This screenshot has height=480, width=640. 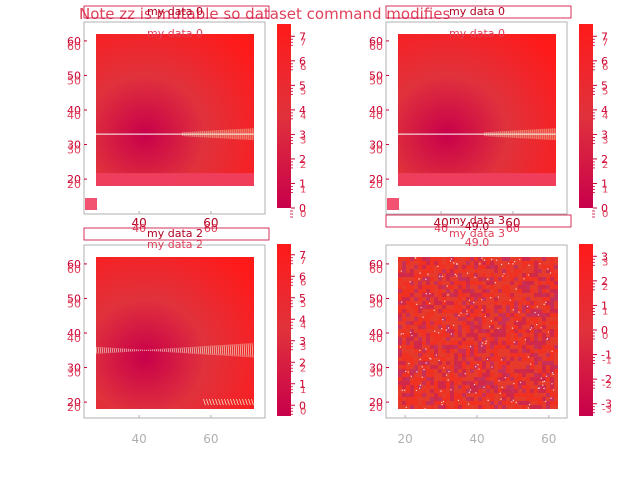 What do you see at coordinates (376, 46) in the screenshot?
I see `y-tick-label-echo: 60` at bounding box center [376, 46].